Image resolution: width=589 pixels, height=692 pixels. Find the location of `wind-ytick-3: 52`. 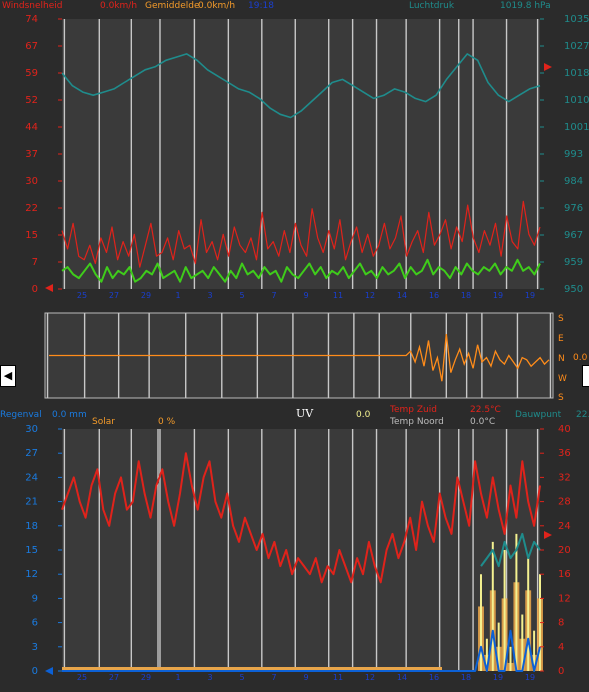

wind-ytick-3: 52 is located at coordinates (31, 100).